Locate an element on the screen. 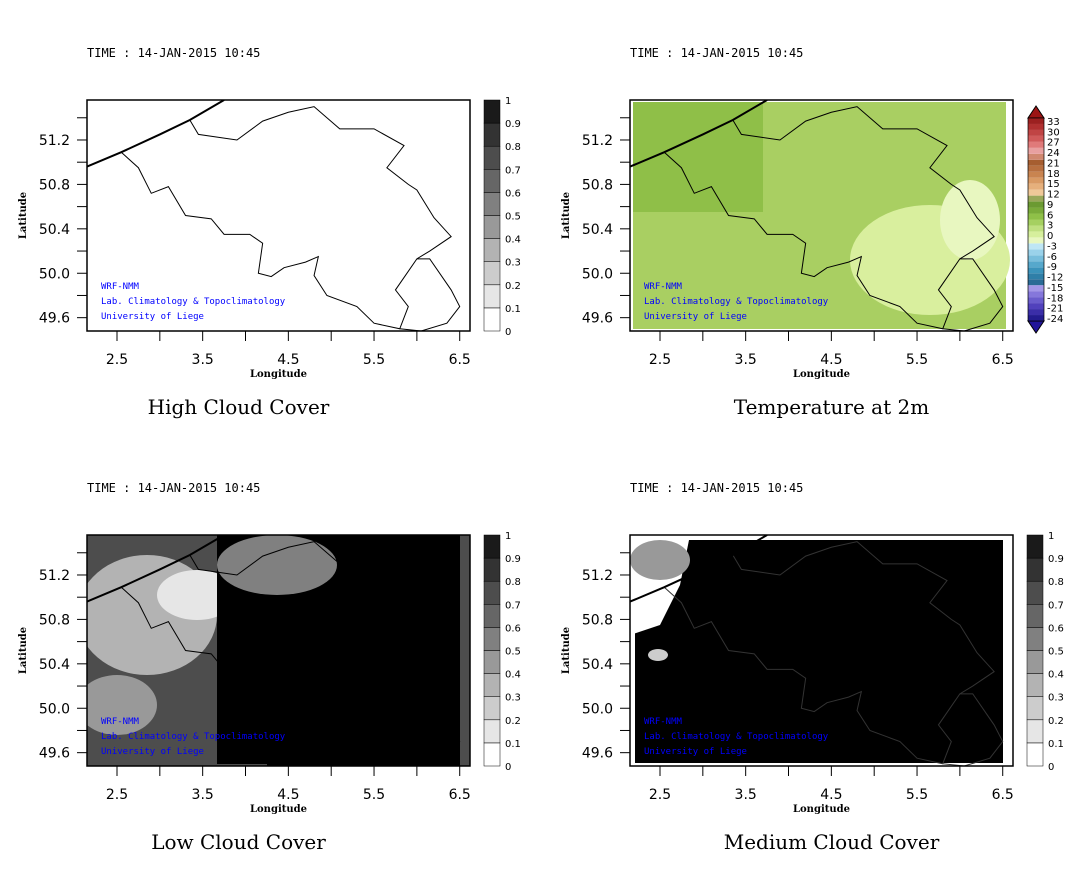 The width and height of the screenshot is (1087, 869). colorbar-label: 21 is located at coordinates (1053, 163).